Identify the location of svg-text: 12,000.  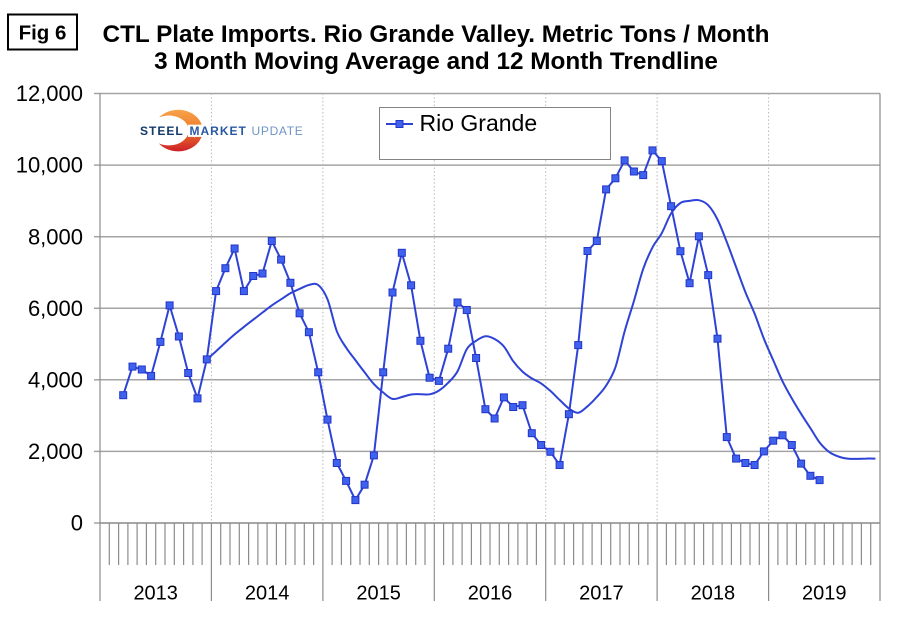
(49, 93).